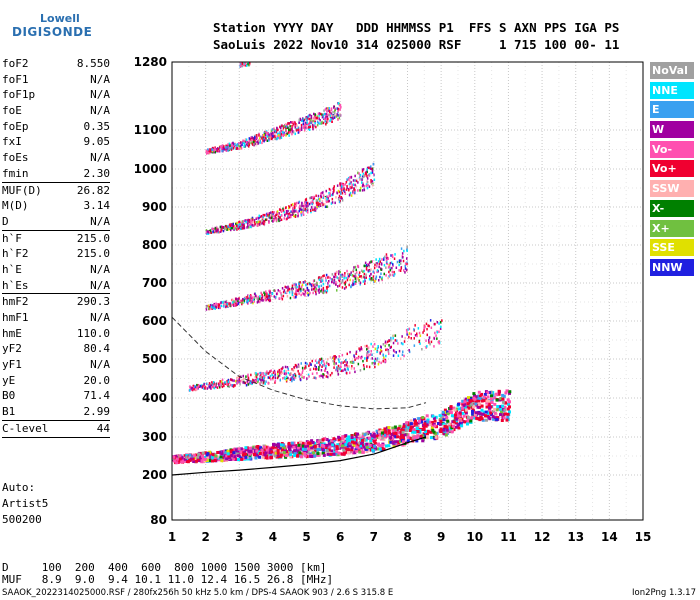  What do you see at coordinates (97, 412) in the screenshot?
I see `param-value: 2.99` at bounding box center [97, 412].